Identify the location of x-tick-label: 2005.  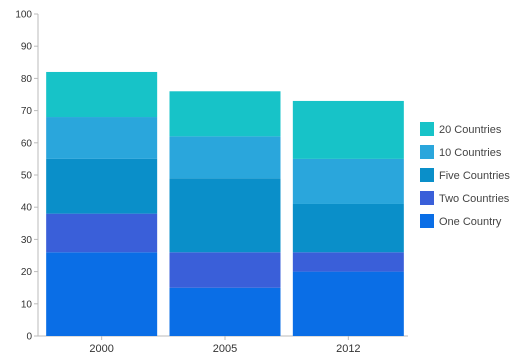
(225, 349).